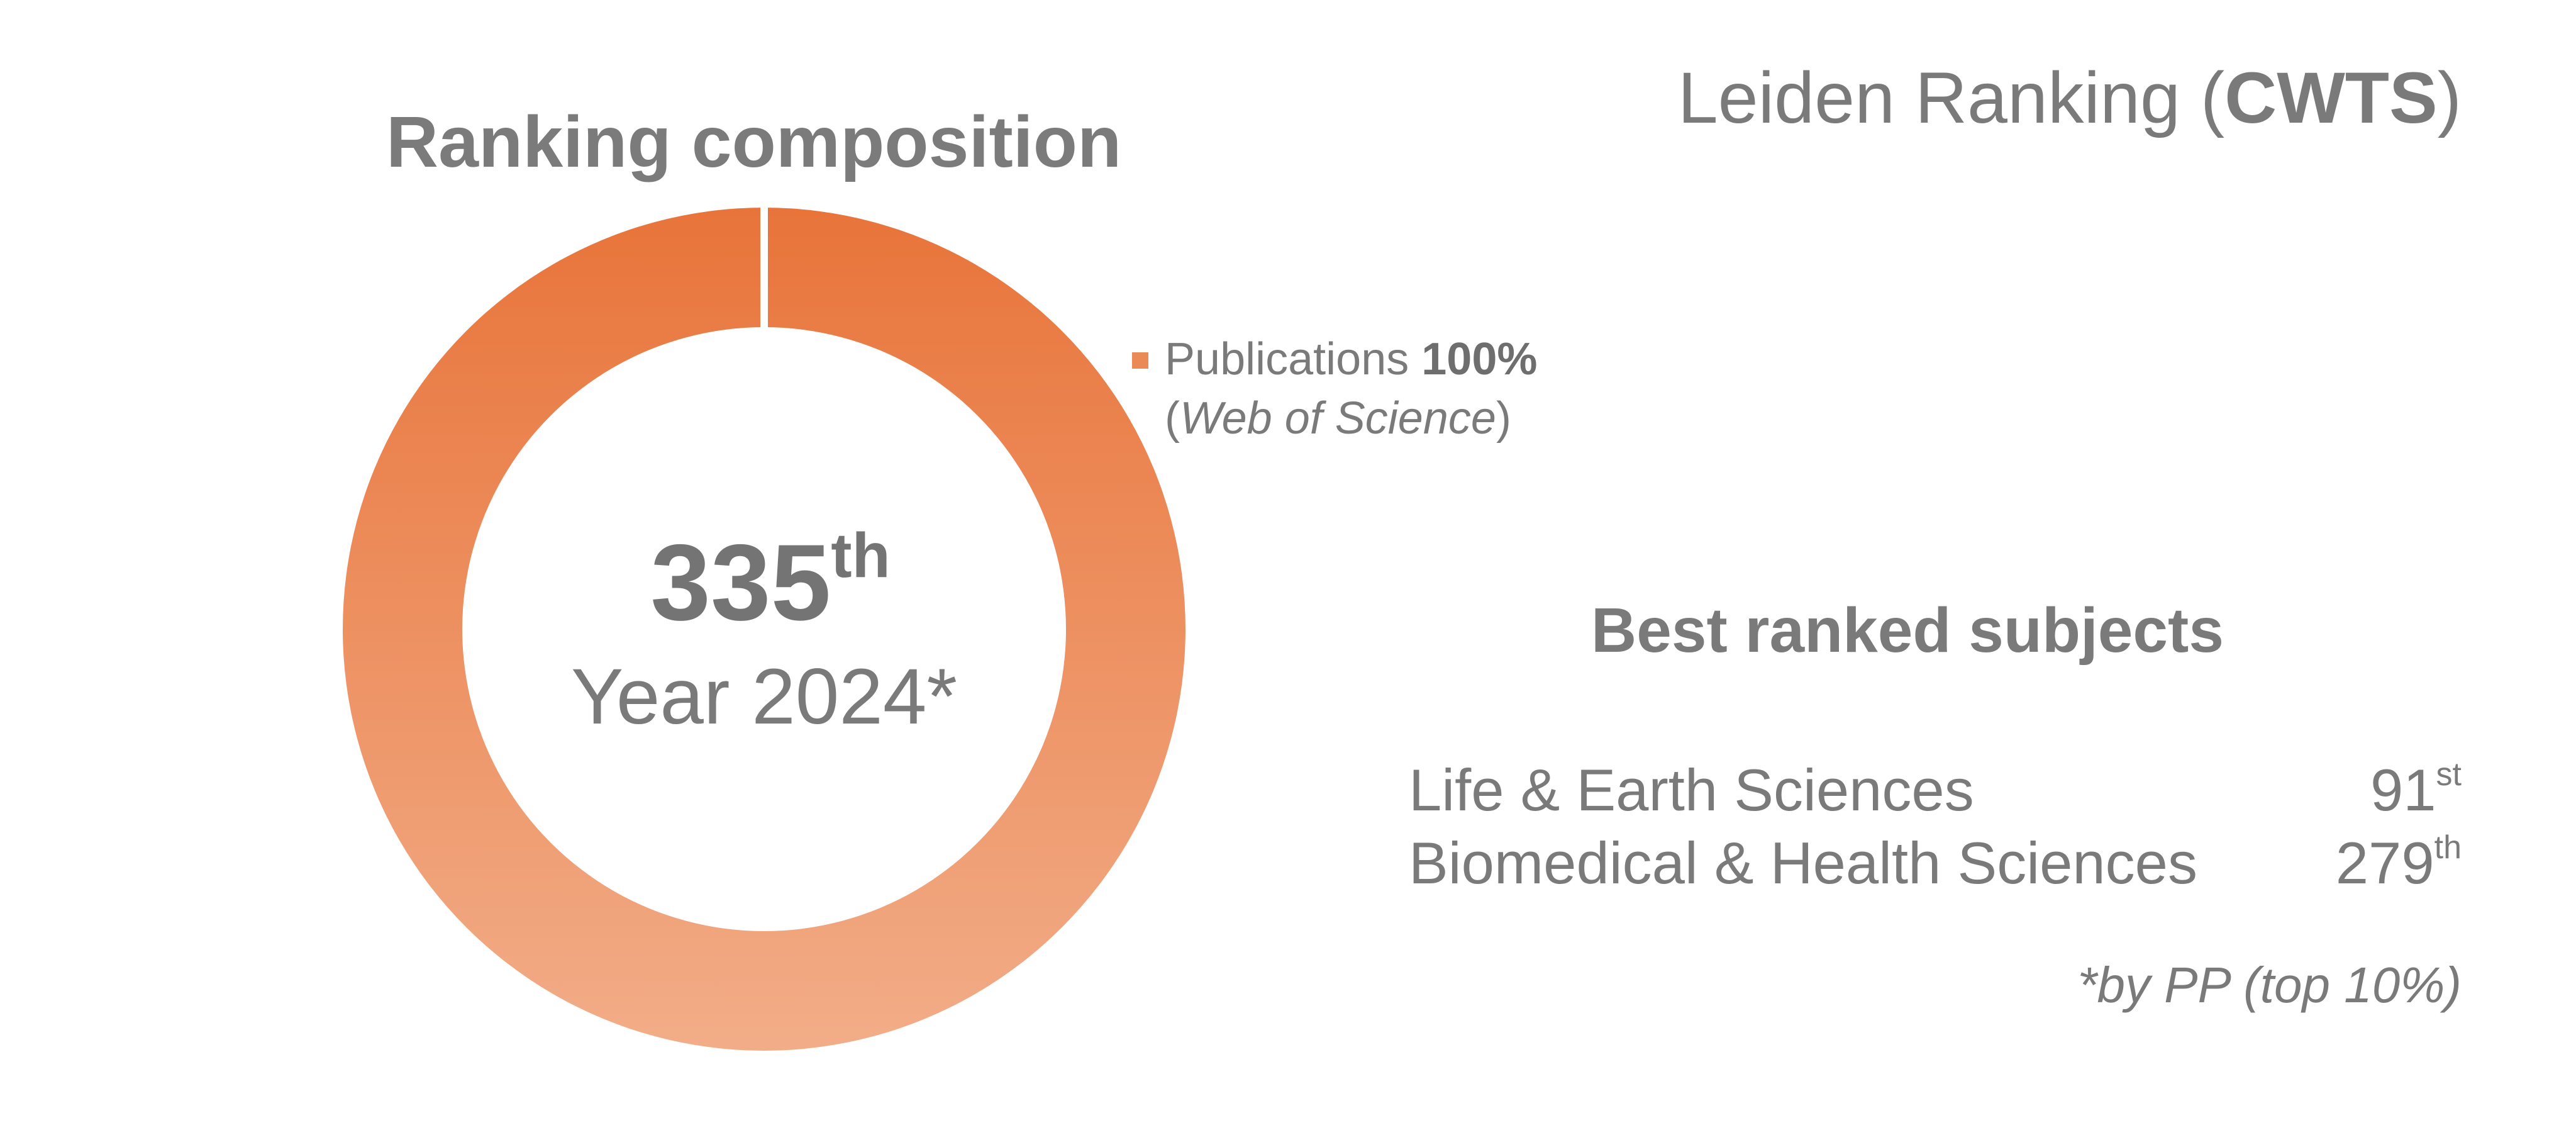 The width and height of the screenshot is (2576, 1135). Describe the element at coordinates (1503, 419) in the screenshot. I see `legend-source-close: )` at that location.